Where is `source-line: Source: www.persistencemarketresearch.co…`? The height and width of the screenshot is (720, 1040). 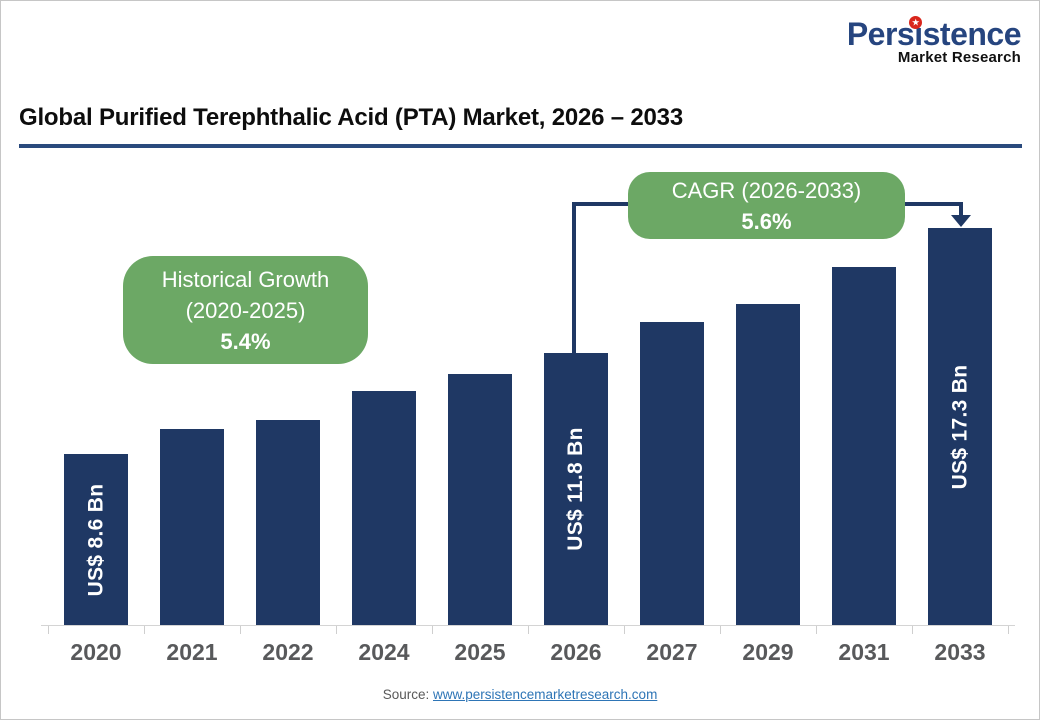 source-line: Source: www.persistencemarketresearch.co… is located at coordinates (520, 694).